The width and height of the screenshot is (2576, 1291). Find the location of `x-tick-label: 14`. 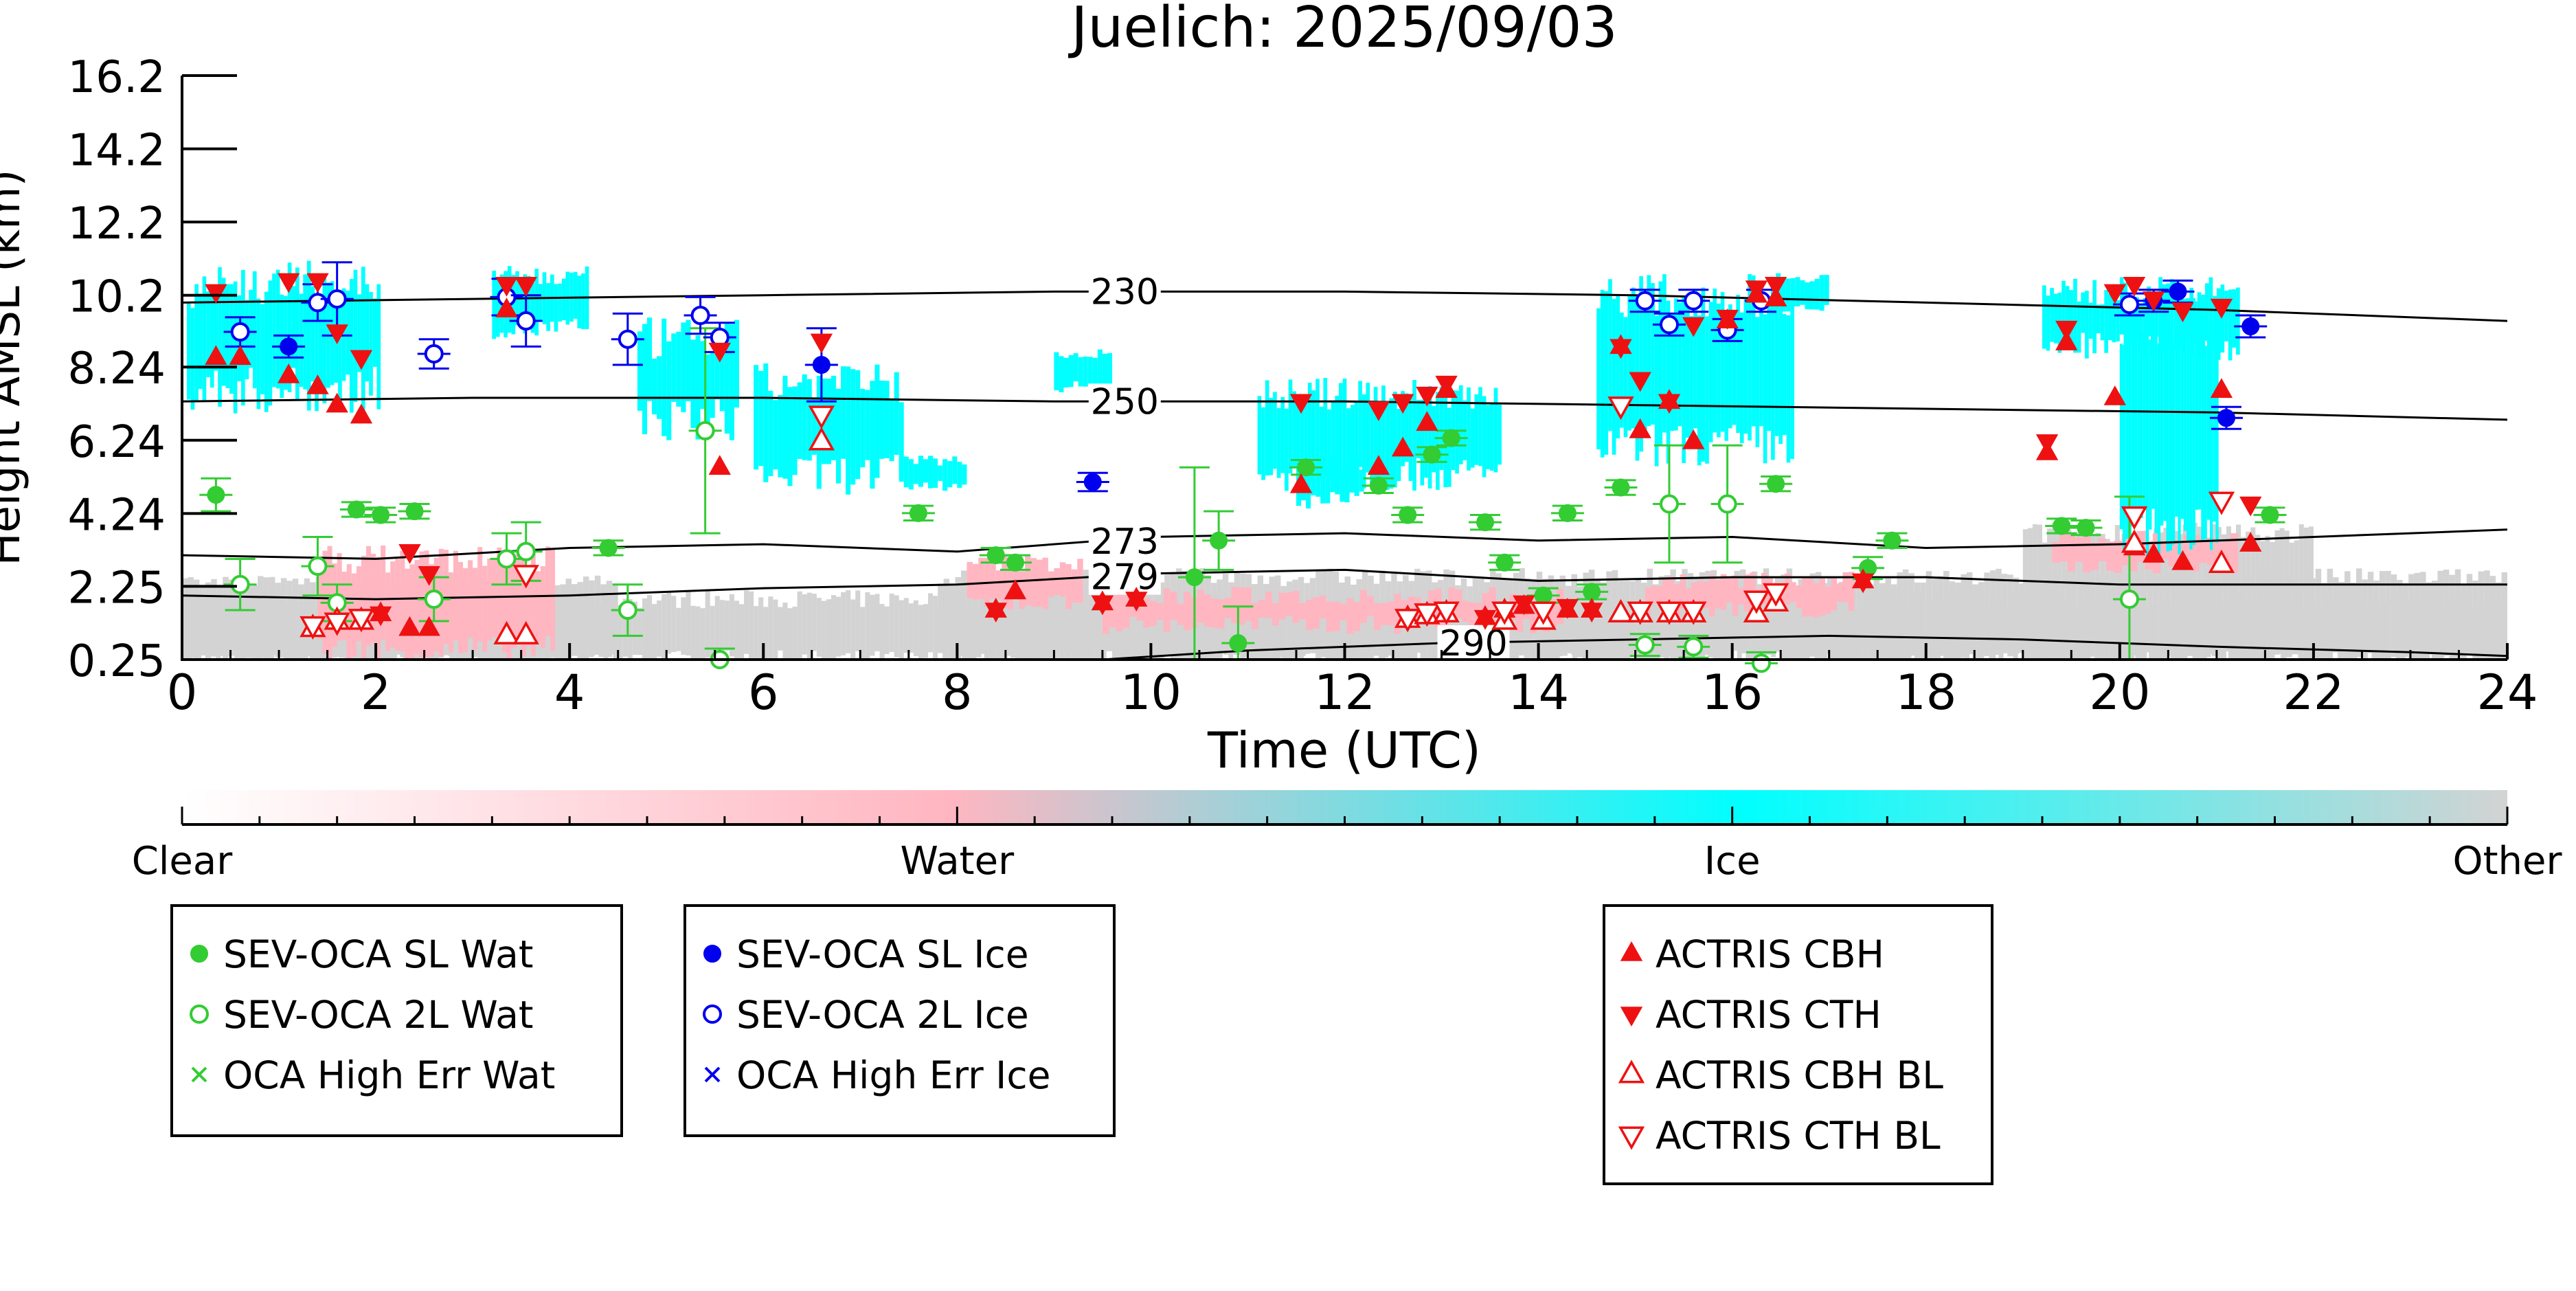

x-tick-label: 14 is located at coordinates (1538, 692).